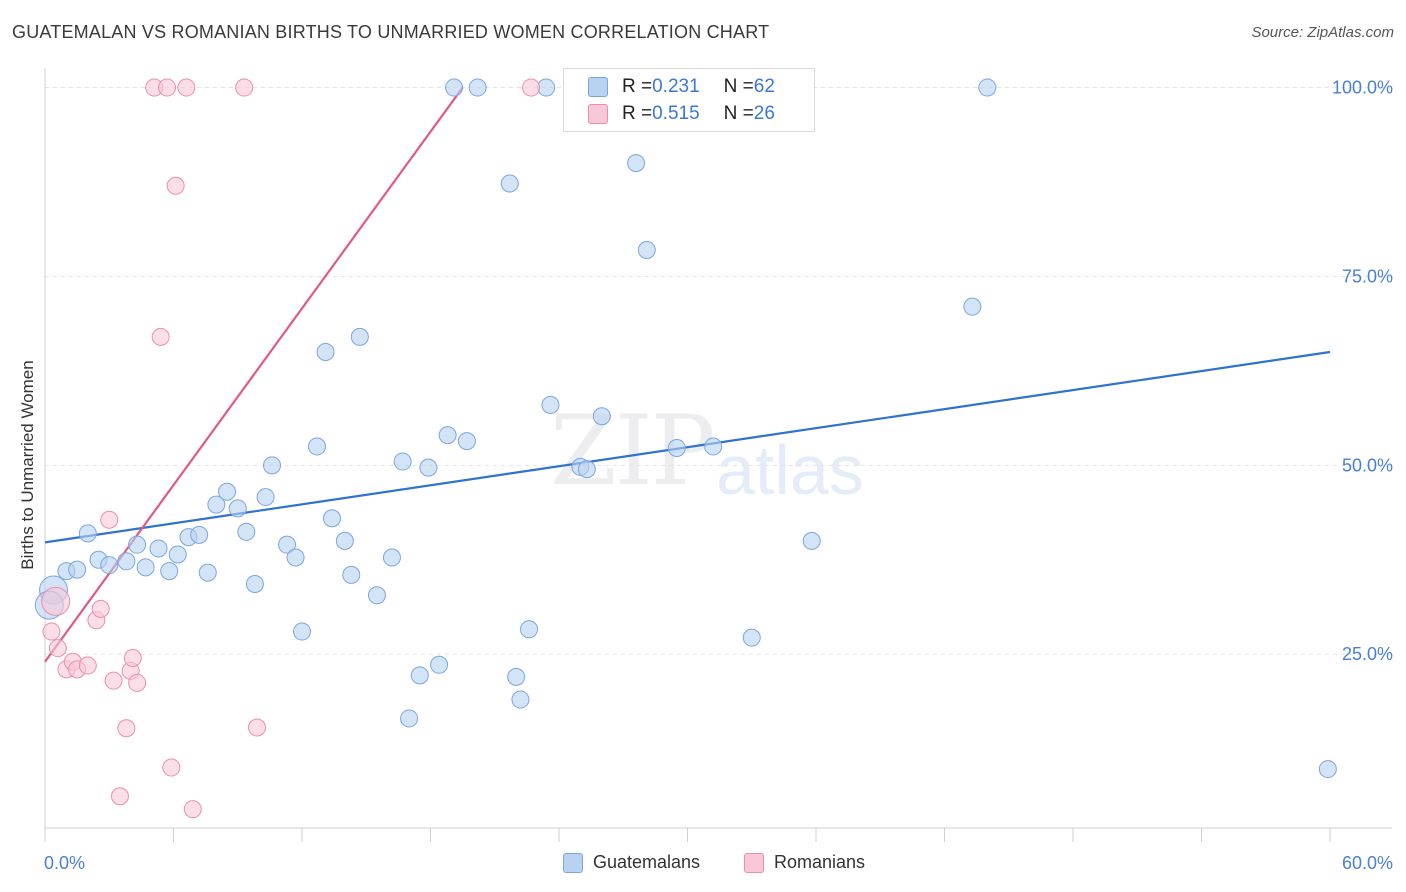 This screenshot has width=1406, height=892. Describe the element at coordinates (676, 113) in the screenshot. I see `legend-r-value: 0.515` at that location.